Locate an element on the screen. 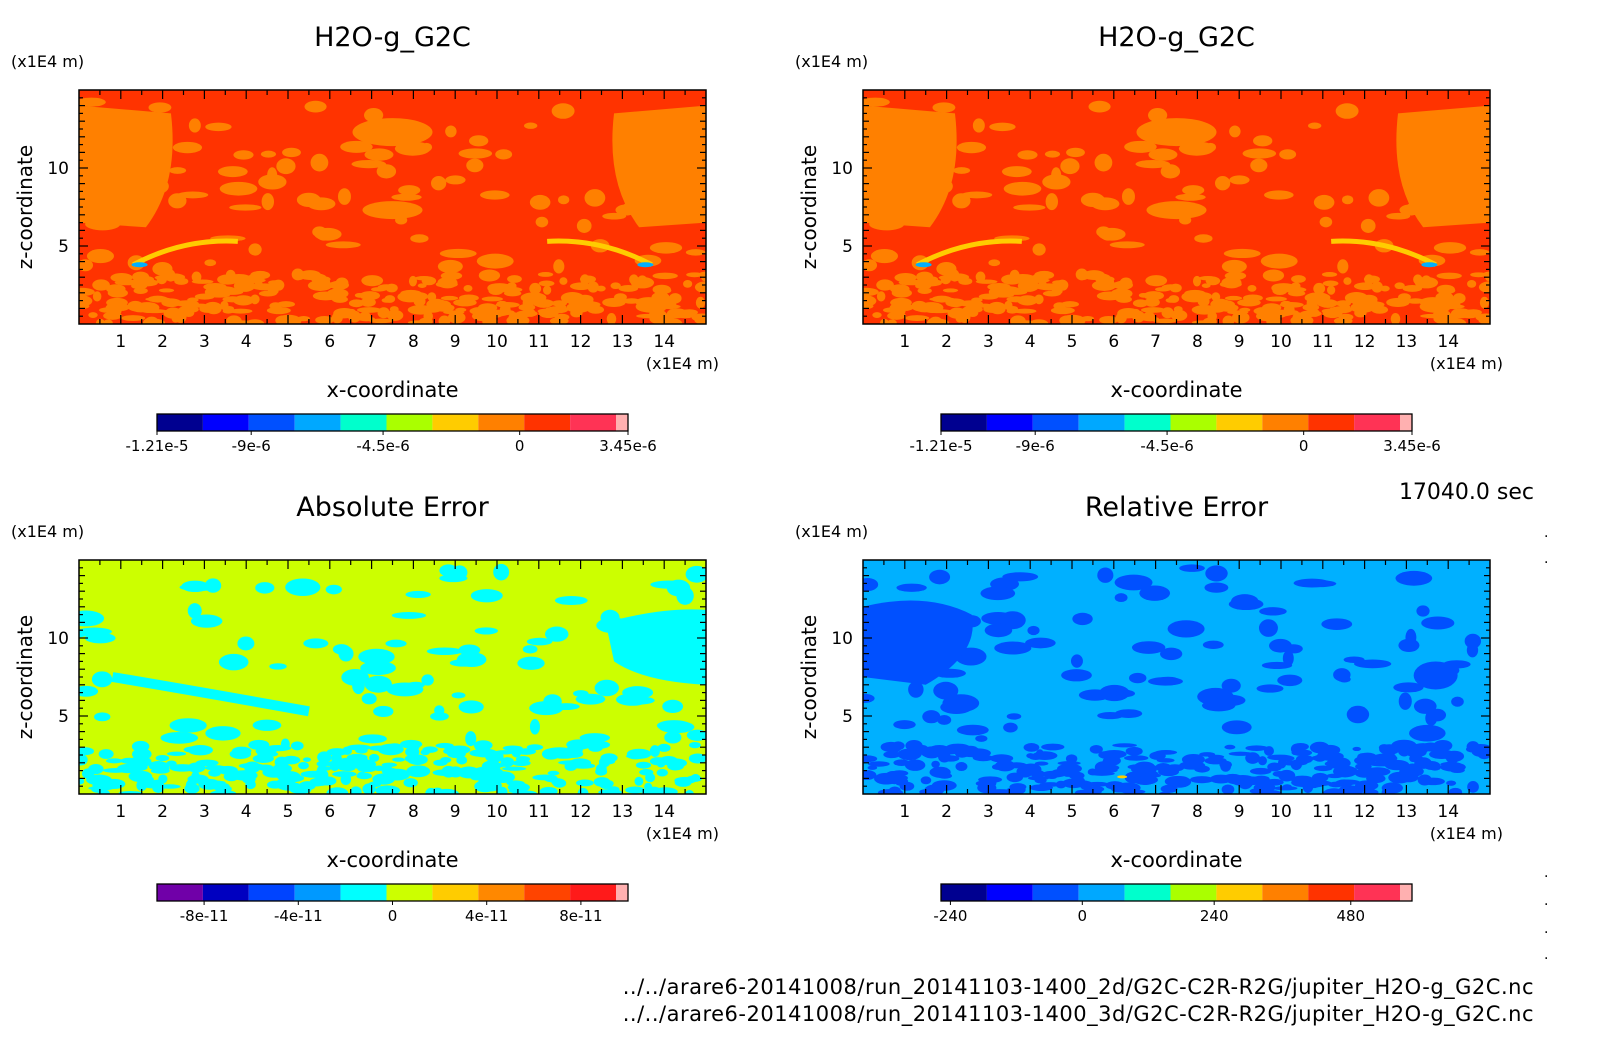  colorbar-label: 4e-11 is located at coordinates (486, 916).